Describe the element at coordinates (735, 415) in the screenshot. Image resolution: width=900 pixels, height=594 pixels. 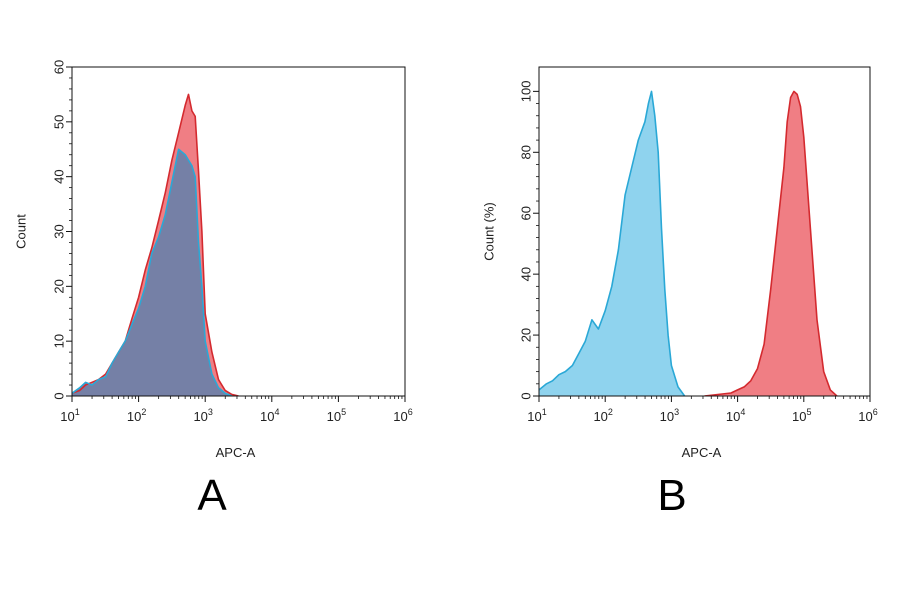
I see `panel-b-x-tick-label: 10⁴` at that location.